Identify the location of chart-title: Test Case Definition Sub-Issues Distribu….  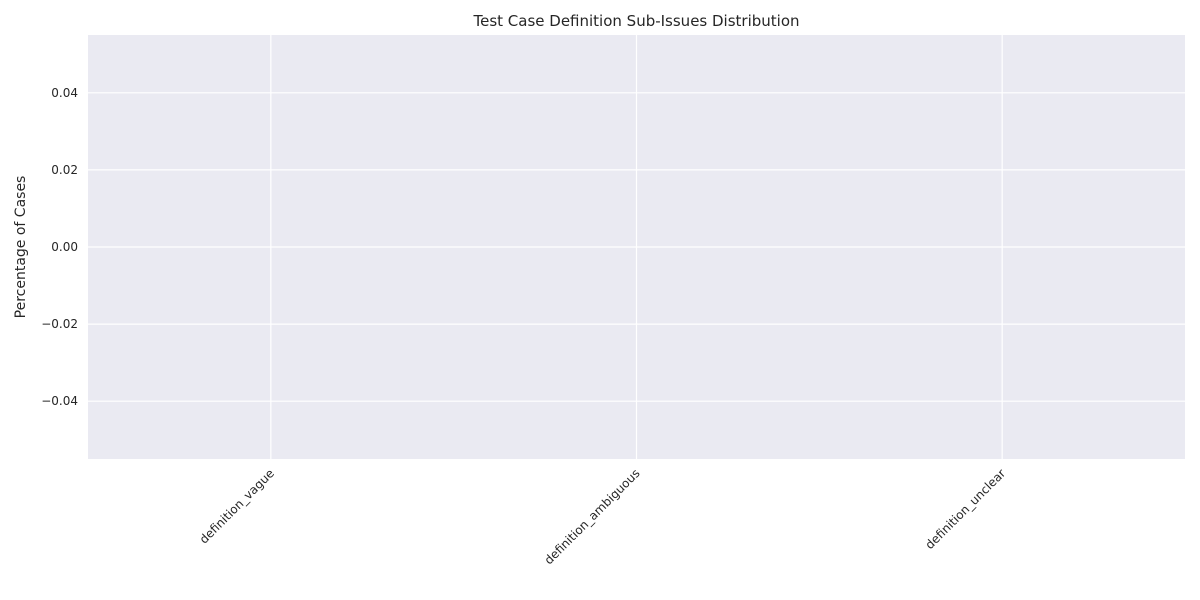
(635, 21).